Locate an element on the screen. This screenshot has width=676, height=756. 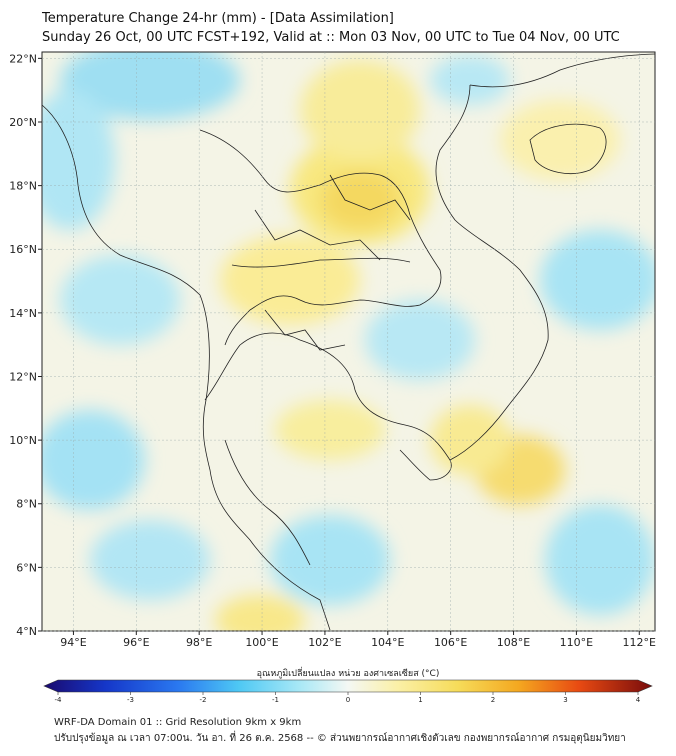
colorbar-tick-label: -1 is located at coordinates (275, 700).